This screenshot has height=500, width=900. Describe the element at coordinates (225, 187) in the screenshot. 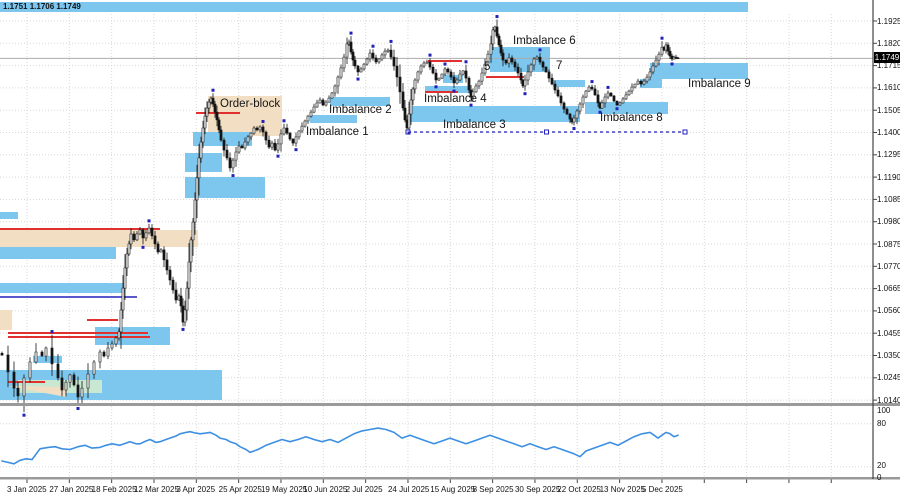

I see `zone-left-b` at that location.